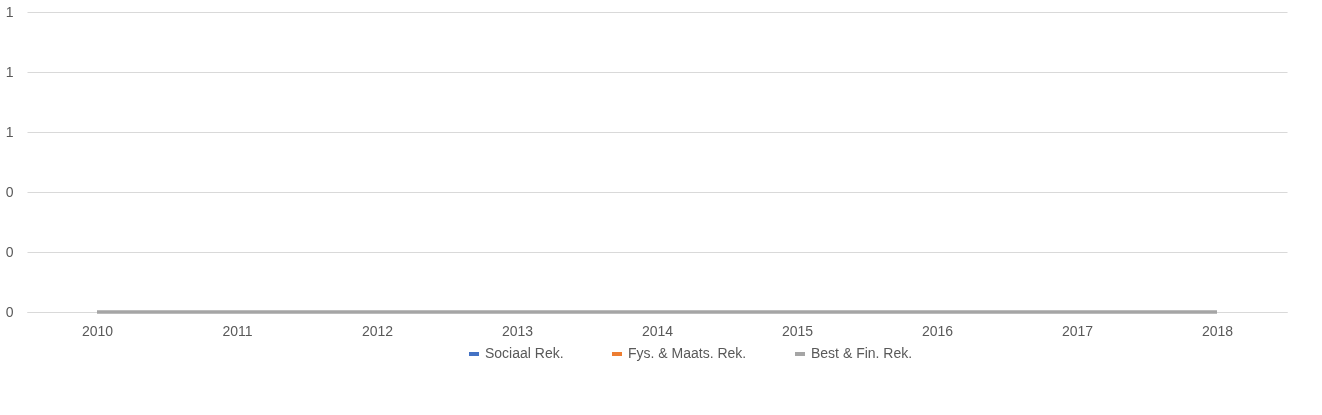 Image resolution: width=1322 pixels, height=415 pixels. What do you see at coordinates (862, 353) in the screenshot?
I see `legend-label: Best & Fin. Rek.` at bounding box center [862, 353].